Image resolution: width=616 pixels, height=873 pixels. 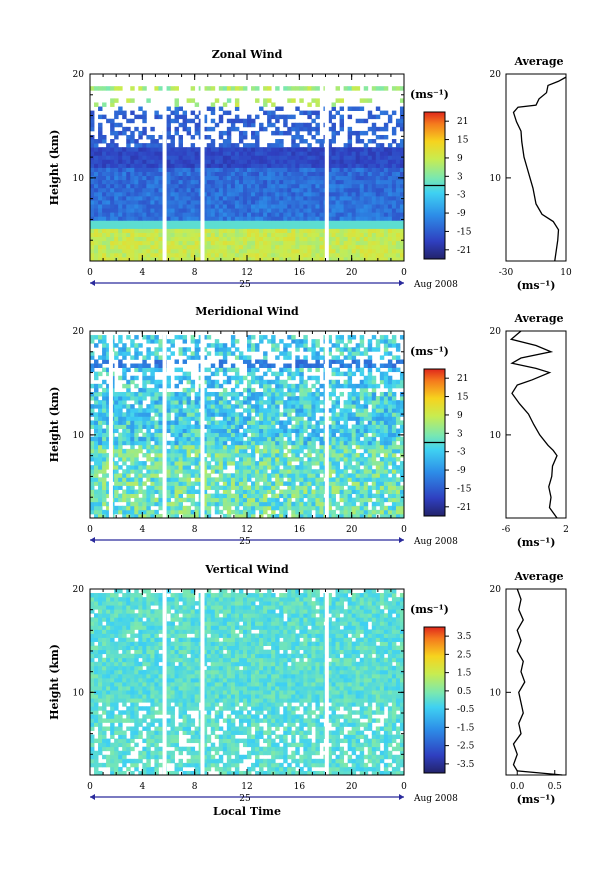 I want to click on colorbar-tick-label: 0.5, so click(x=464, y=692).